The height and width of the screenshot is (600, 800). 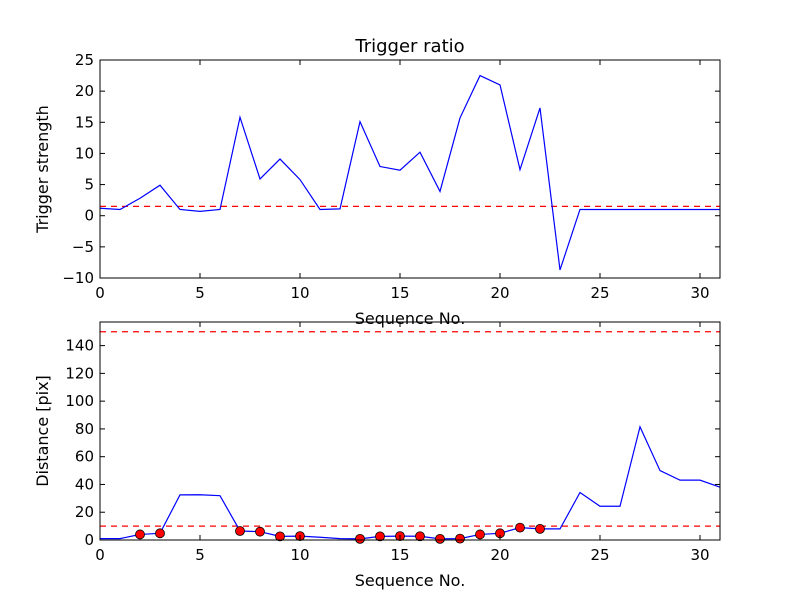 I want to click on chart1-y-tick-label: 120, so click(x=79, y=373).